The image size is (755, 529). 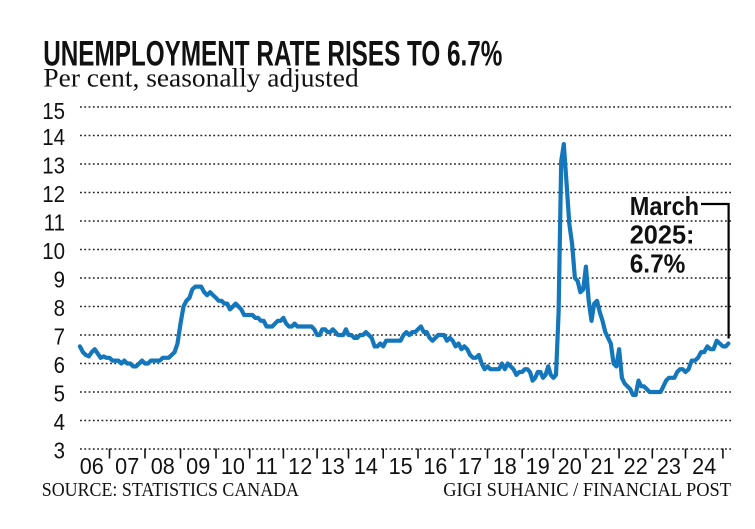 I want to click on svg-text: 08, so click(x=163, y=466).